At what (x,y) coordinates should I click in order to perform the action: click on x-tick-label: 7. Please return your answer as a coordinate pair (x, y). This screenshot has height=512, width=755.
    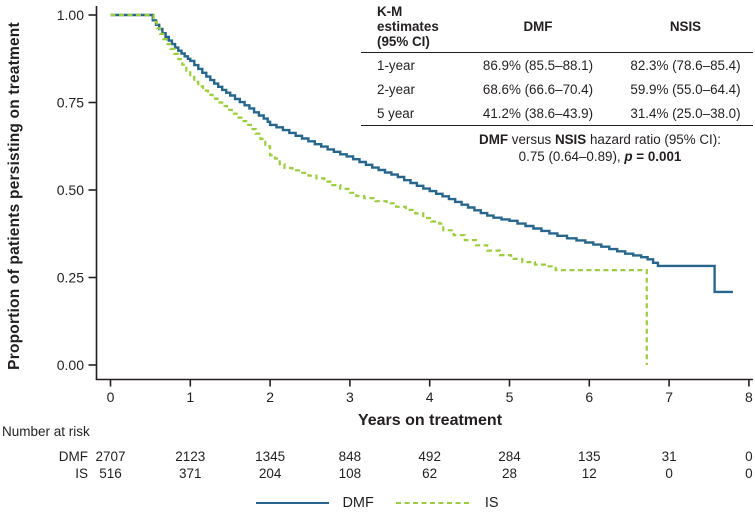
    Looking at the image, I should click on (669, 397).